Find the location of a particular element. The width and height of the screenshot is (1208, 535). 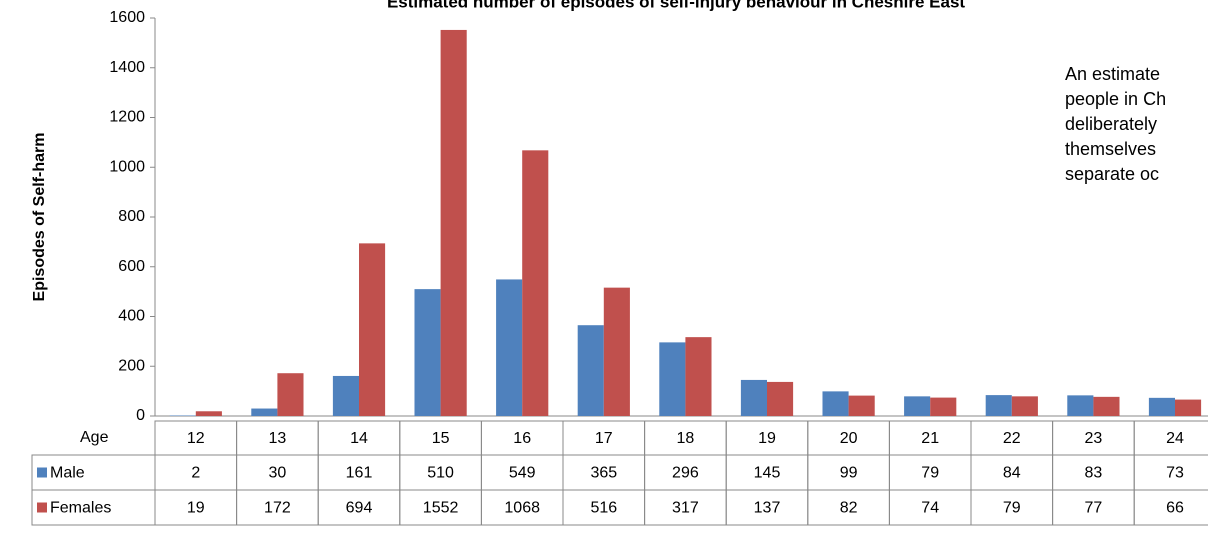

table-value: 317 is located at coordinates (685, 508).